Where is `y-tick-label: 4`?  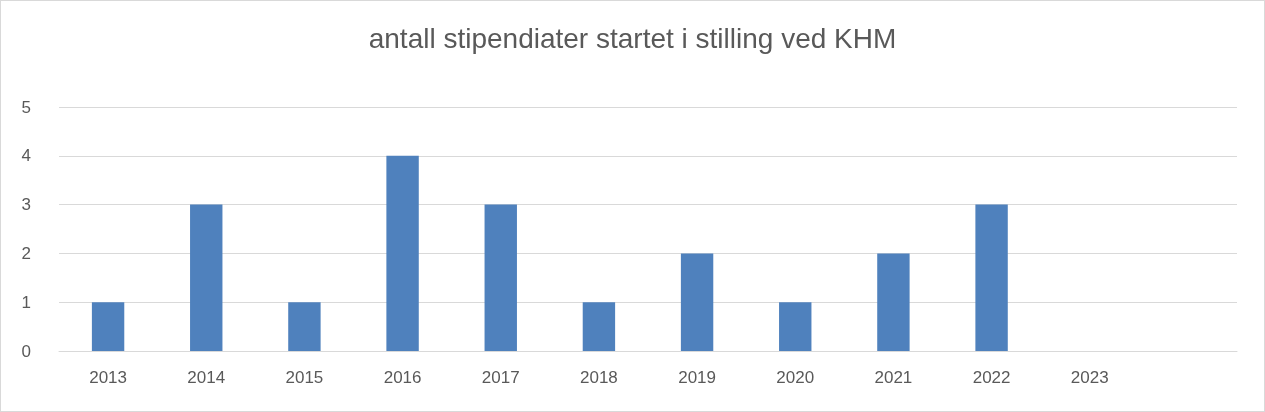 y-tick-label: 4 is located at coordinates (26, 156).